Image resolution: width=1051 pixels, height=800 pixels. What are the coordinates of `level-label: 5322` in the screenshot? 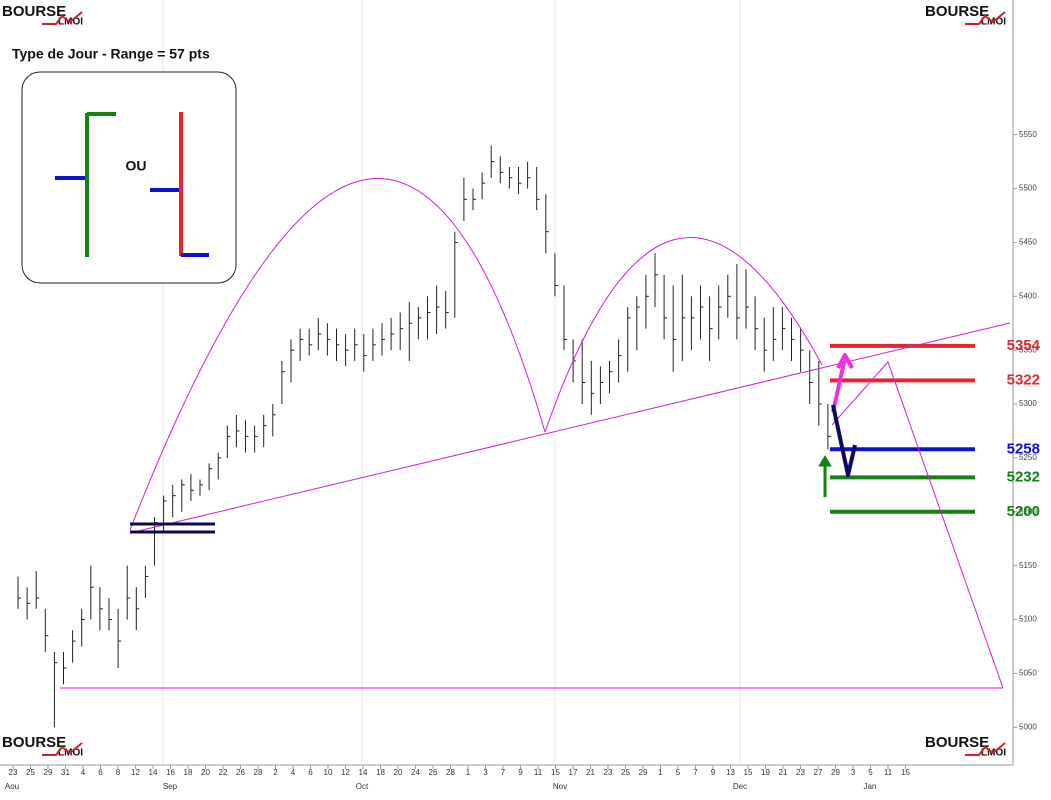 It's located at (1023, 379).